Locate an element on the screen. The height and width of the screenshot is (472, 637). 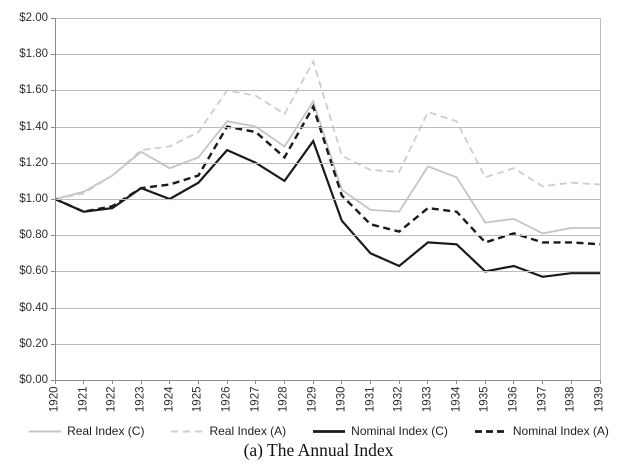
x-axis-label: 1925 is located at coordinates (197, 399).